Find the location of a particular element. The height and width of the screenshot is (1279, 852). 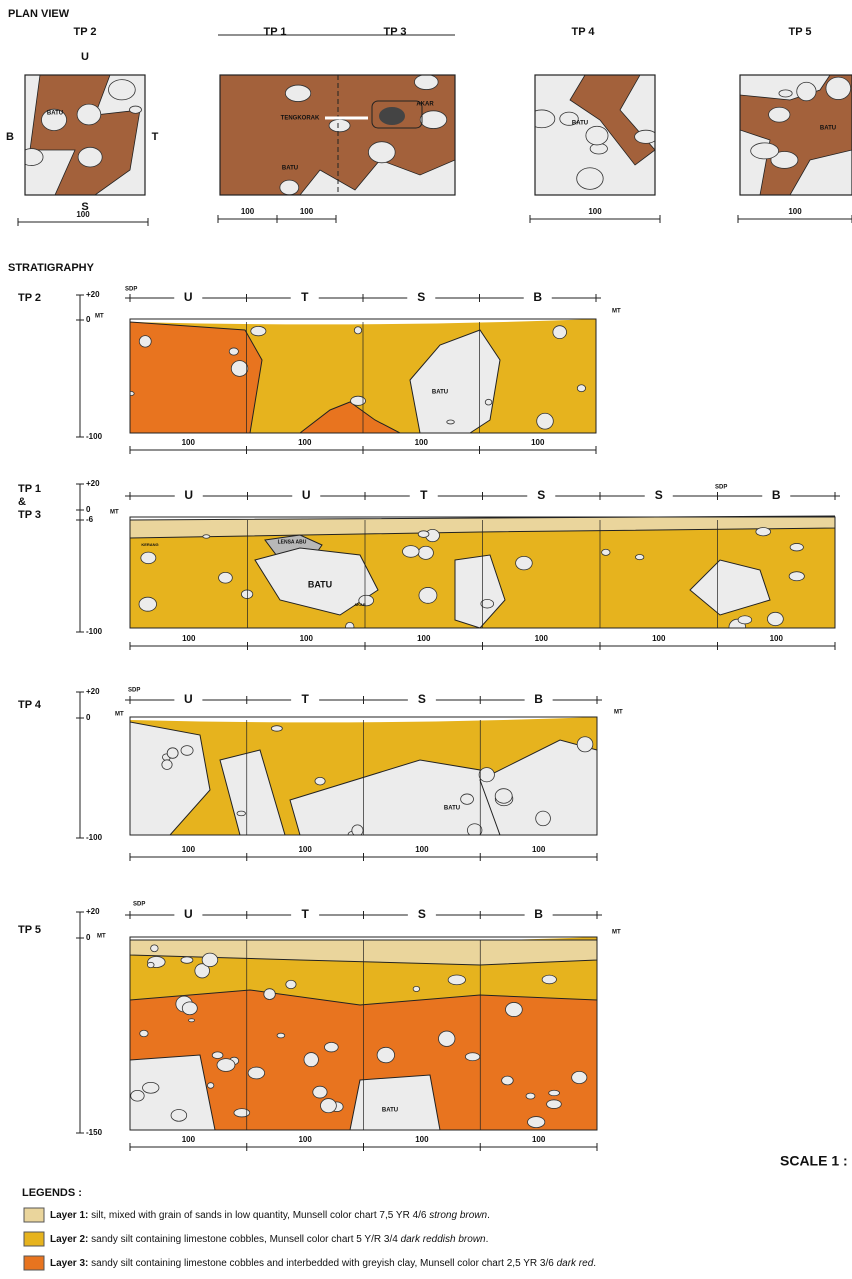

plan-label: S is located at coordinates (84, 207).